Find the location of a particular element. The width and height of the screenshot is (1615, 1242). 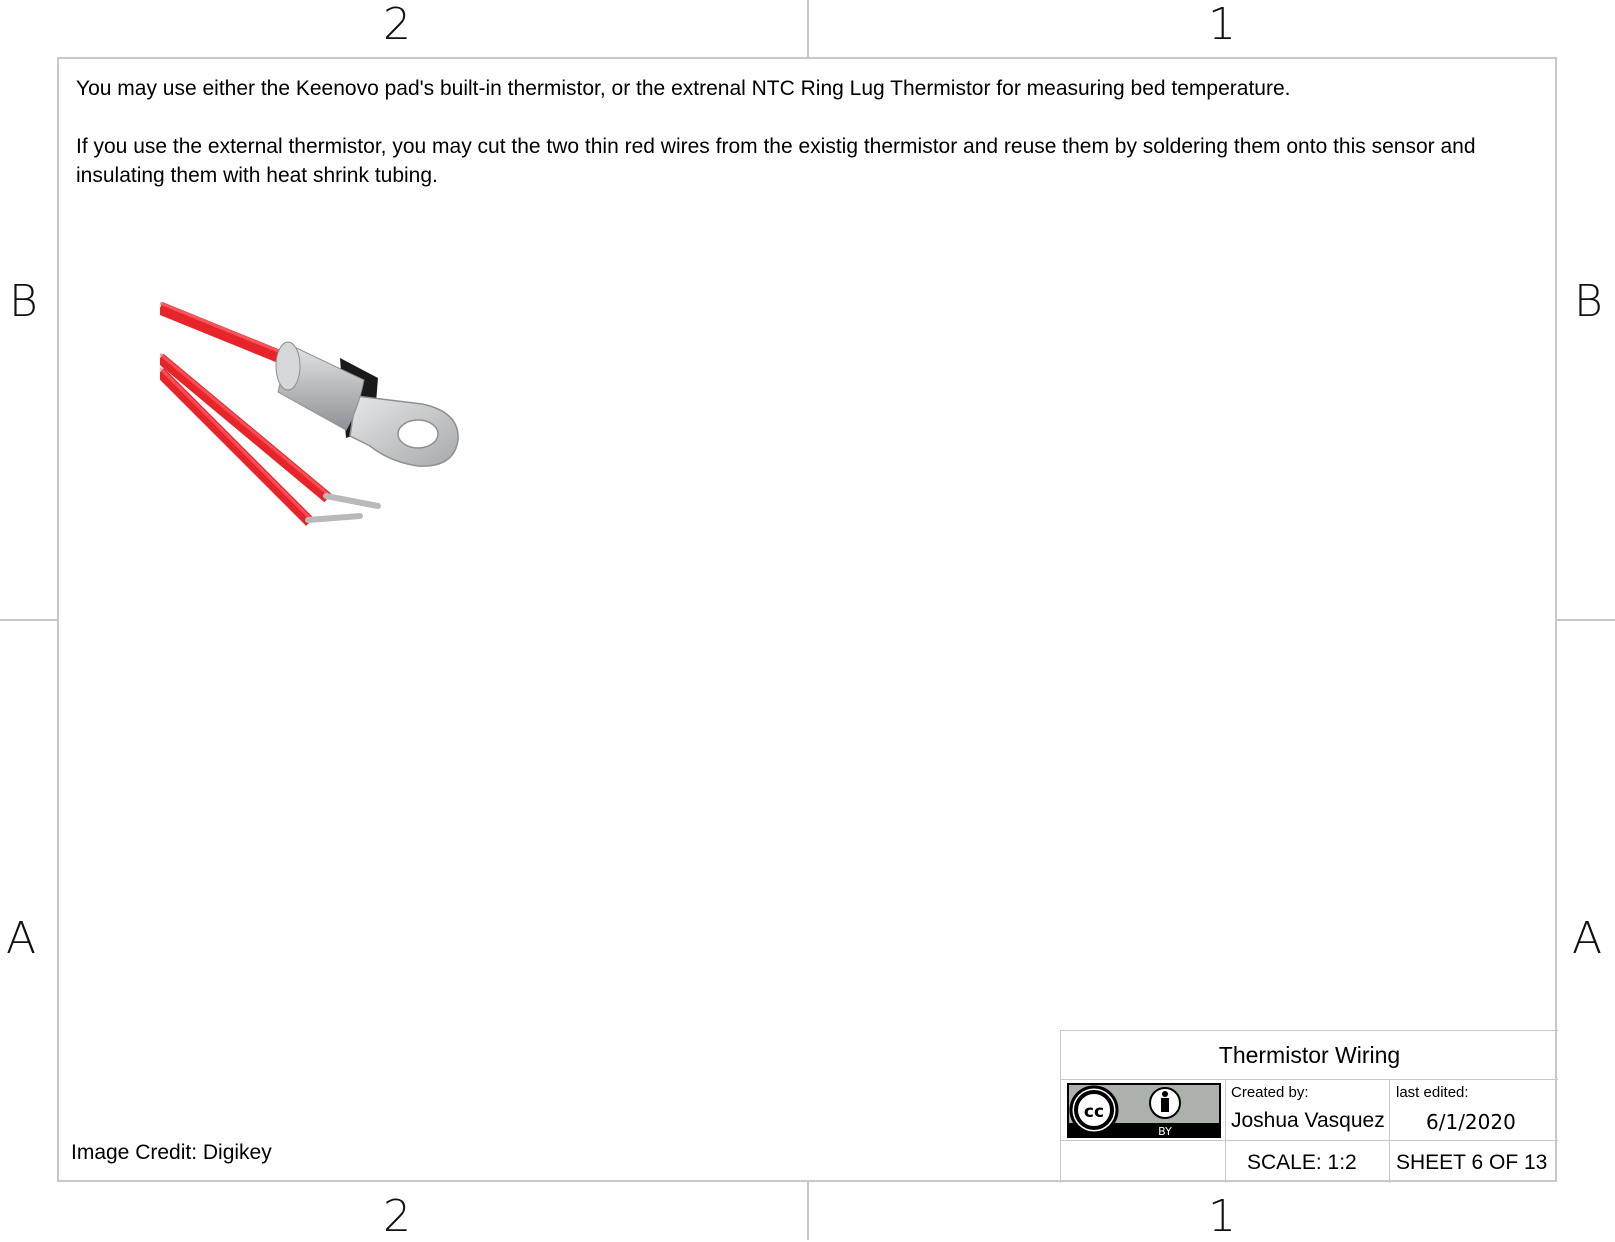

zone-tick-left is located at coordinates (28, 620).